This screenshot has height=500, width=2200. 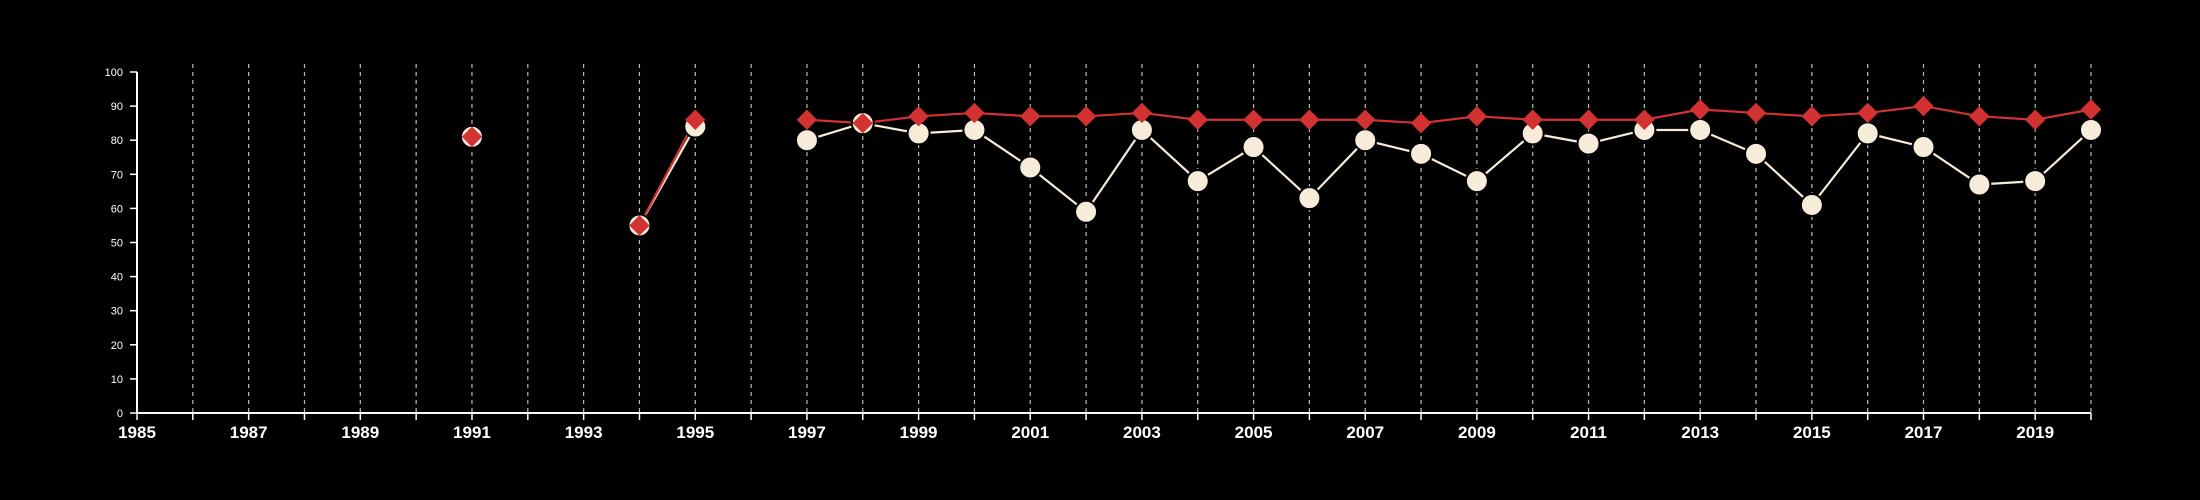 What do you see at coordinates (1365, 432) in the screenshot?
I see `x-tick-label: 2007` at bounding box center [1365, 432].